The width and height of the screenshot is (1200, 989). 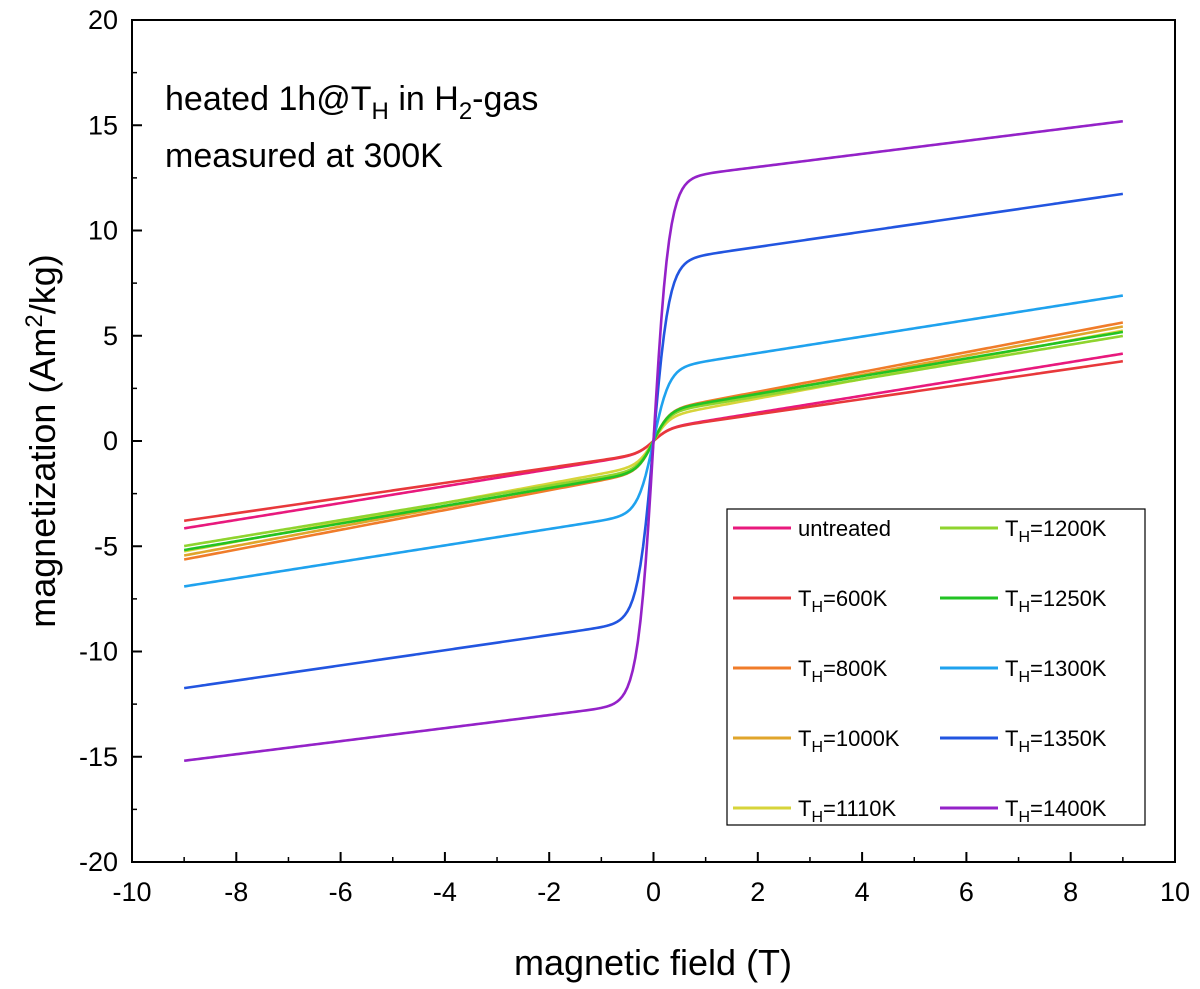 What do you see at coordinates (653, 962) in the screenshot?
I see `x-axis-title: magnetic field (T)` at bounding box center [653, 962].